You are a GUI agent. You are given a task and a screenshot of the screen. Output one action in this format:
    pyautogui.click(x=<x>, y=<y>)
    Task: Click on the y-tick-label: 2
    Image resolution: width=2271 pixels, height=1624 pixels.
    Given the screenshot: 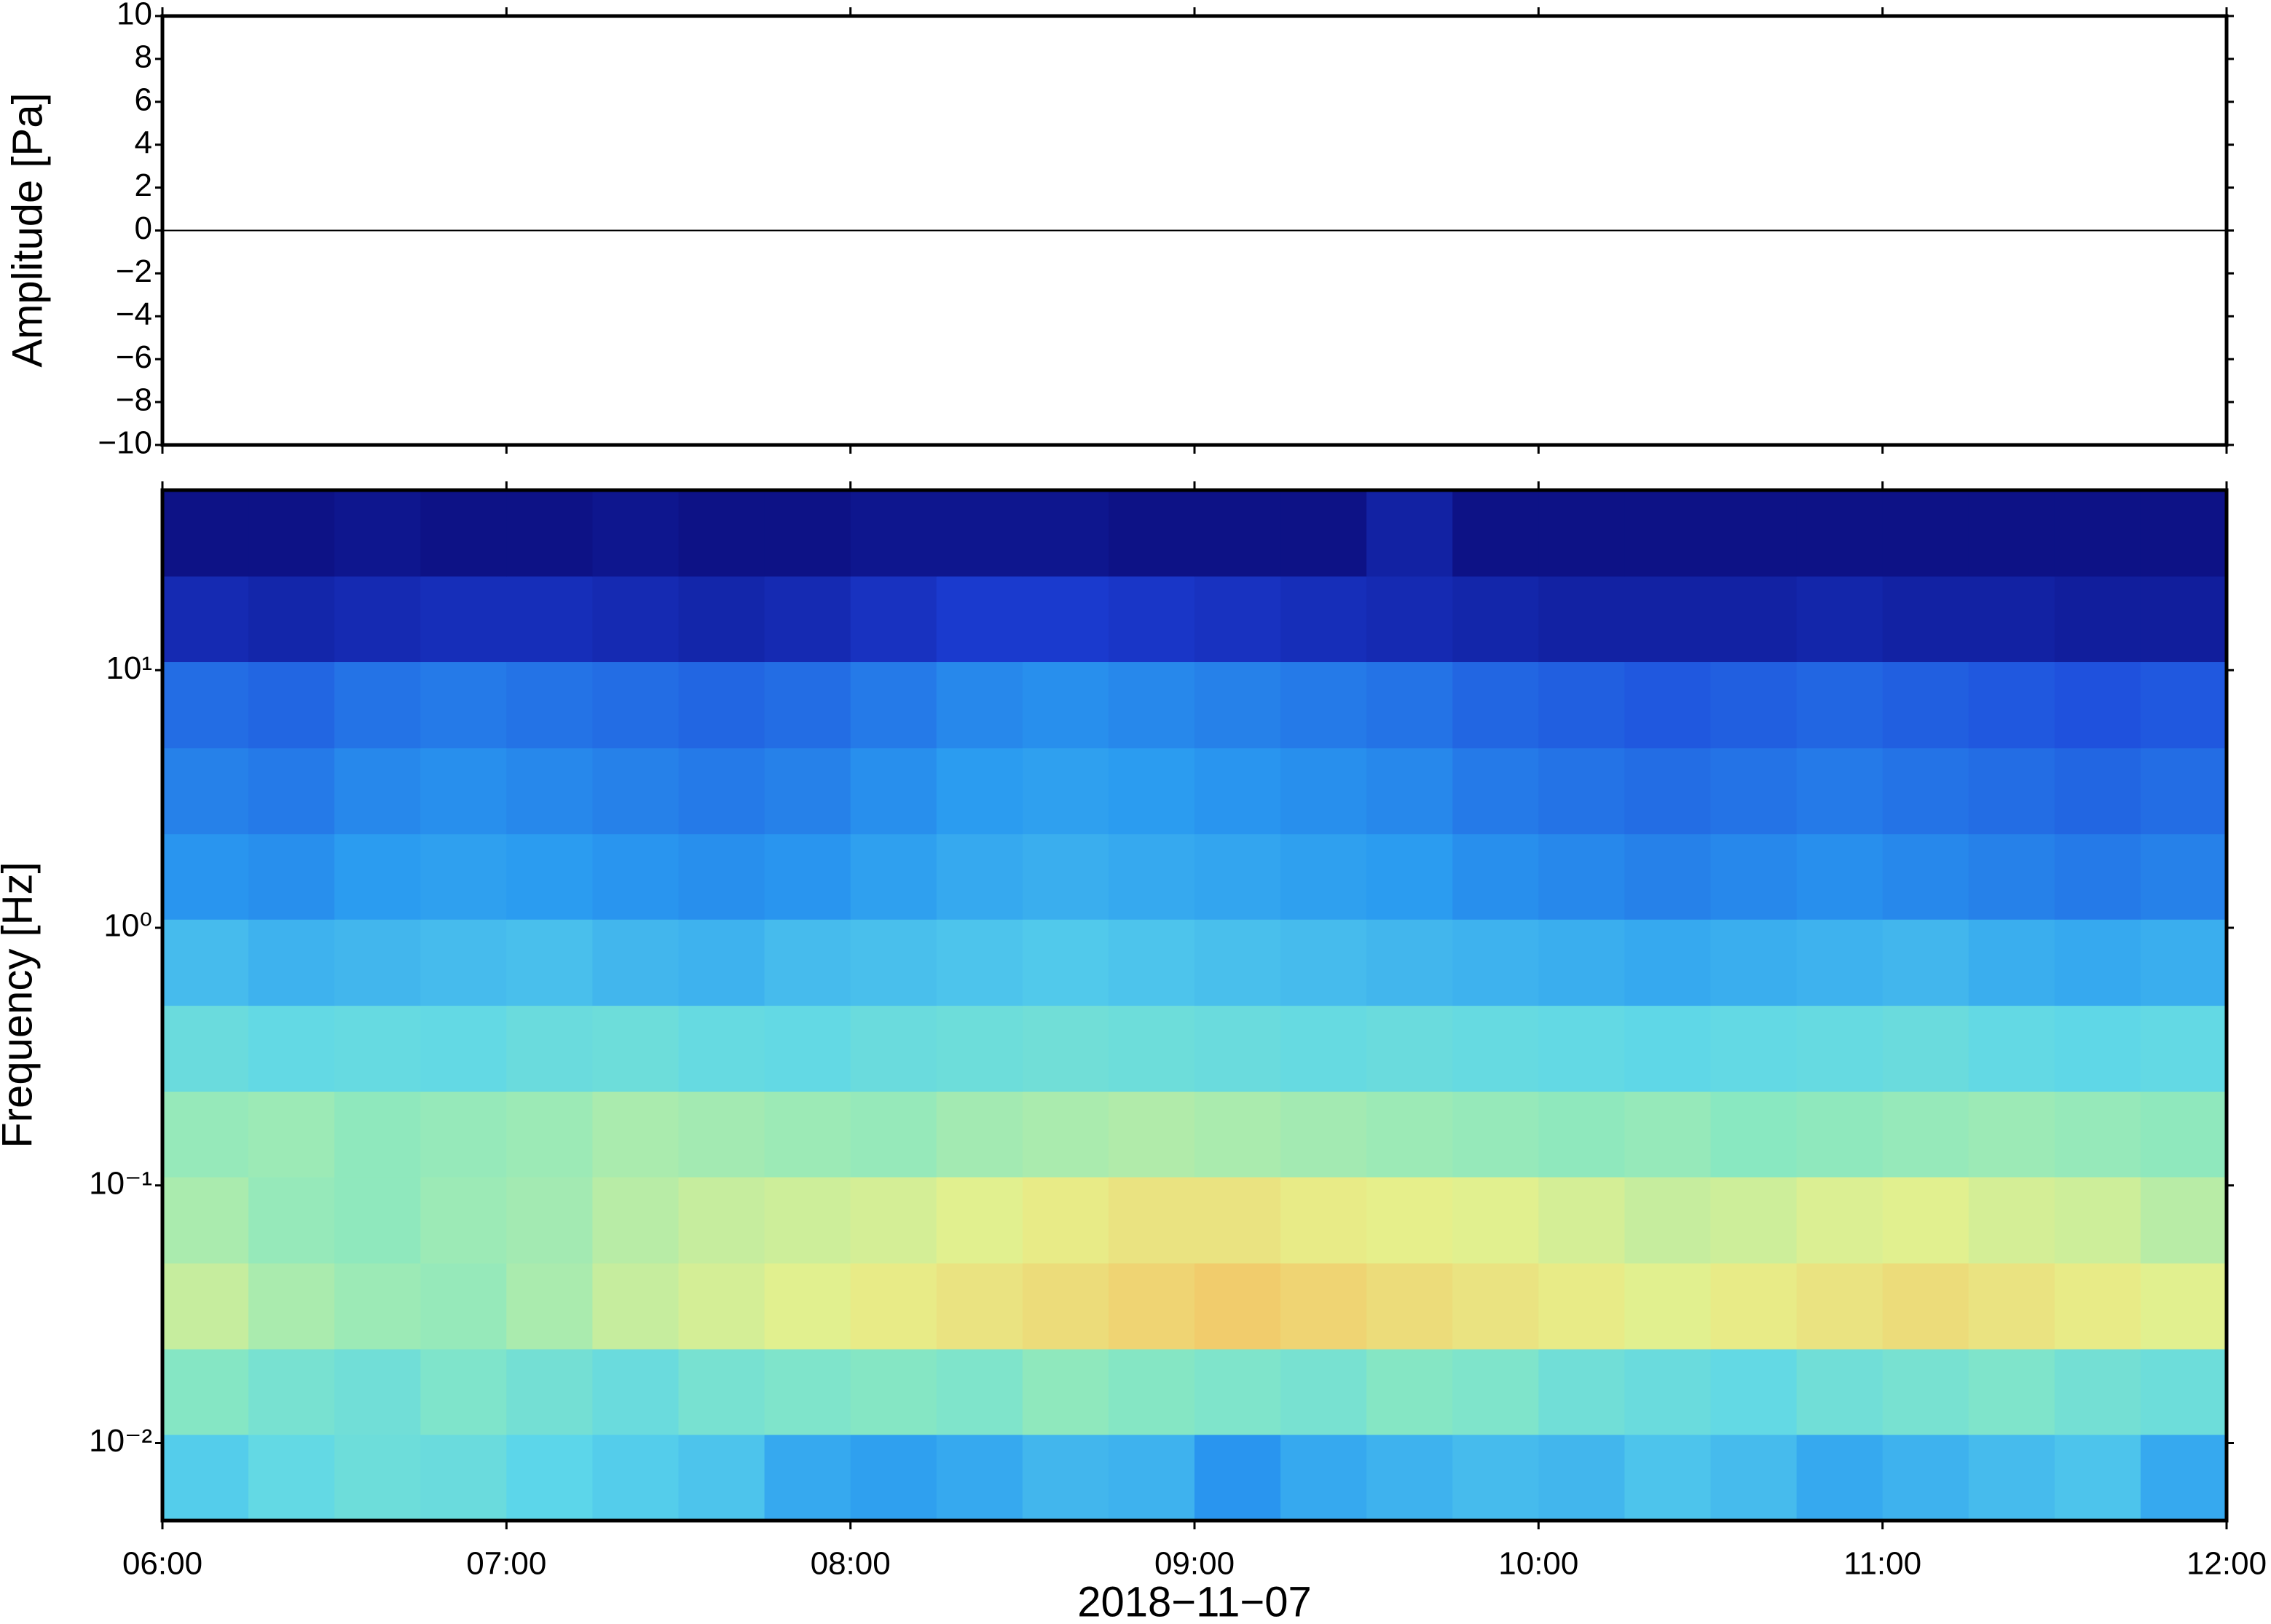 What is the action you would take?
    pyautogui.click(x=143, y=185)
    